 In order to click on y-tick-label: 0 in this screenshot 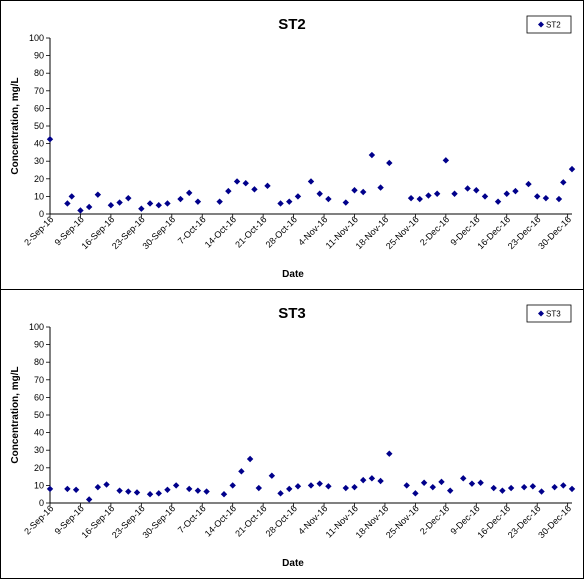, I will do `click(41, 503)`.